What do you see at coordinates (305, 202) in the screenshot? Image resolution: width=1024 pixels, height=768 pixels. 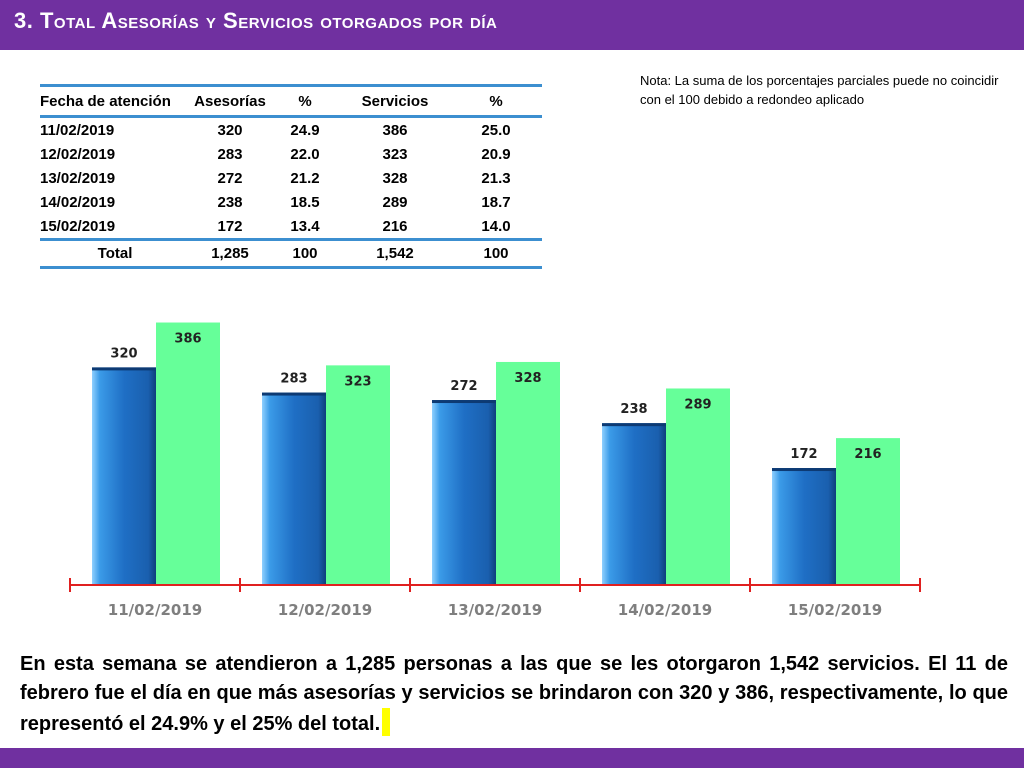 I see `table-cell: 18.5` at bounding box center [305, 202].